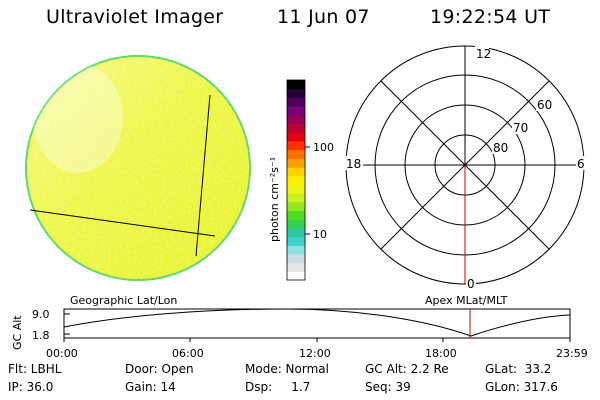 The width and height of the screenshot is (600, 400). Describe the element at coordinates (188, 353) in the screenshot. I see `orbit-xtick-0600: 06:00` at that location.